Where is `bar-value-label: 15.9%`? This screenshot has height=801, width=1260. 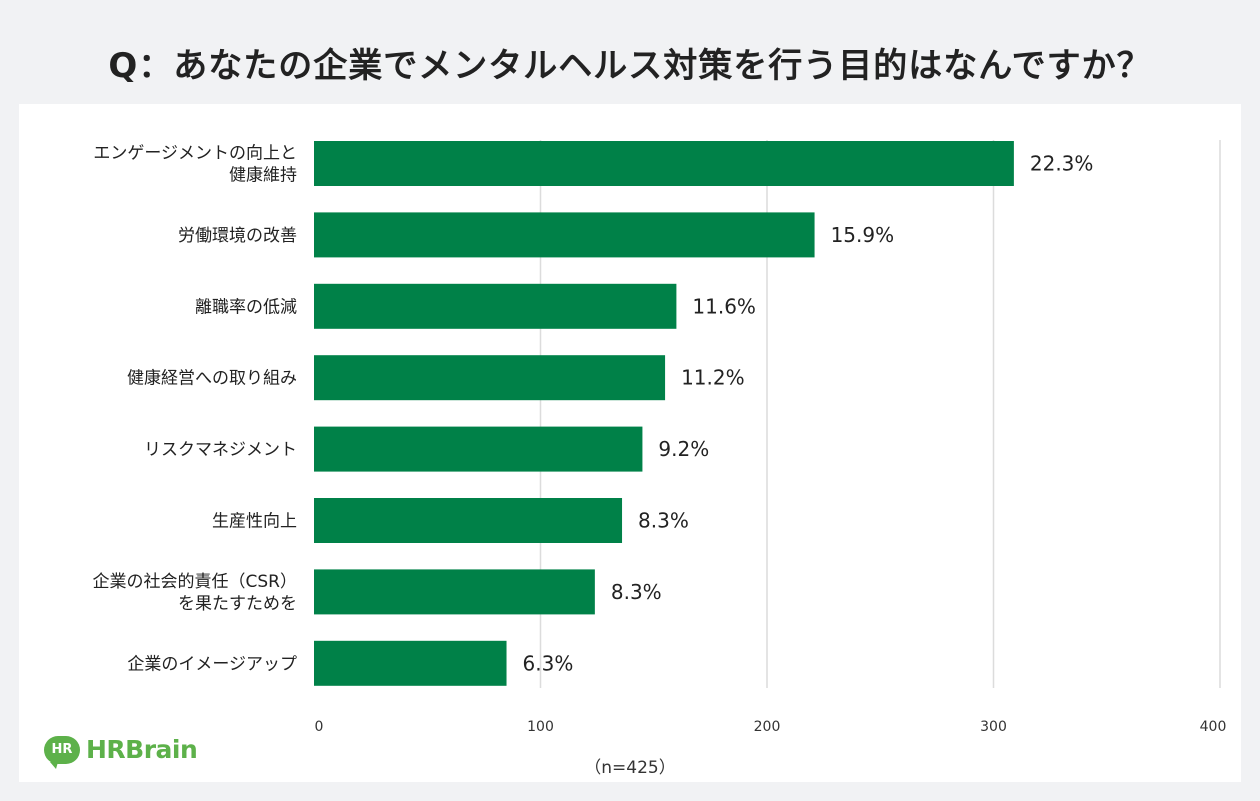 bar-value-label: 15.9% is located at coordinates (863, 235).